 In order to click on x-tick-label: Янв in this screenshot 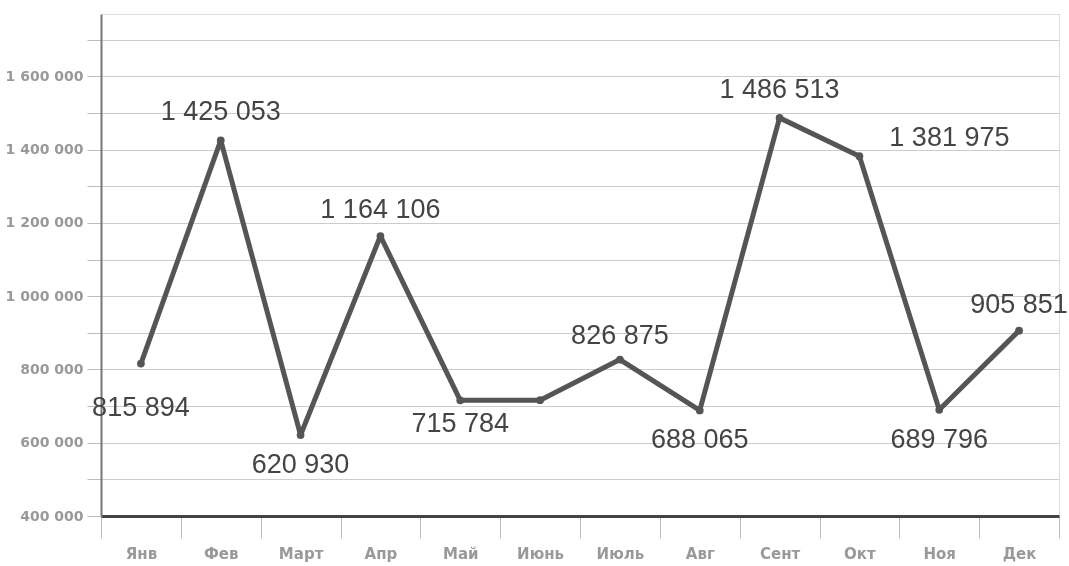, I will do `click(141, 553)`.